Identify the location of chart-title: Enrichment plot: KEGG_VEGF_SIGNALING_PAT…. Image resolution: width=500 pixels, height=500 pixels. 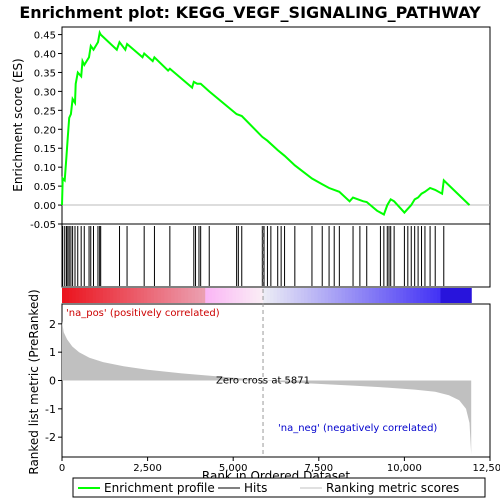
(250, 12).